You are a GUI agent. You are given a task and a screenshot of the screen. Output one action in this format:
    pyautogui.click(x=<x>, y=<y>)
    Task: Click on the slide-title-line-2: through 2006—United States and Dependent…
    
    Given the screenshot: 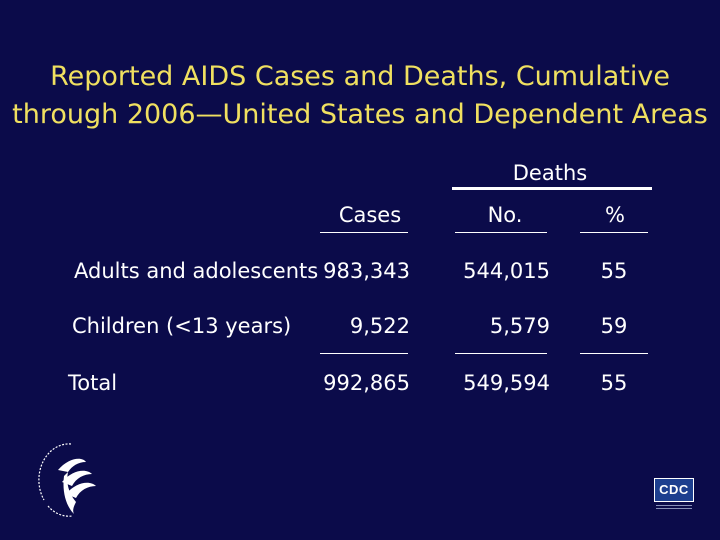 What is the action you would take?
    pyautogui.click(x=360, y=114)
    